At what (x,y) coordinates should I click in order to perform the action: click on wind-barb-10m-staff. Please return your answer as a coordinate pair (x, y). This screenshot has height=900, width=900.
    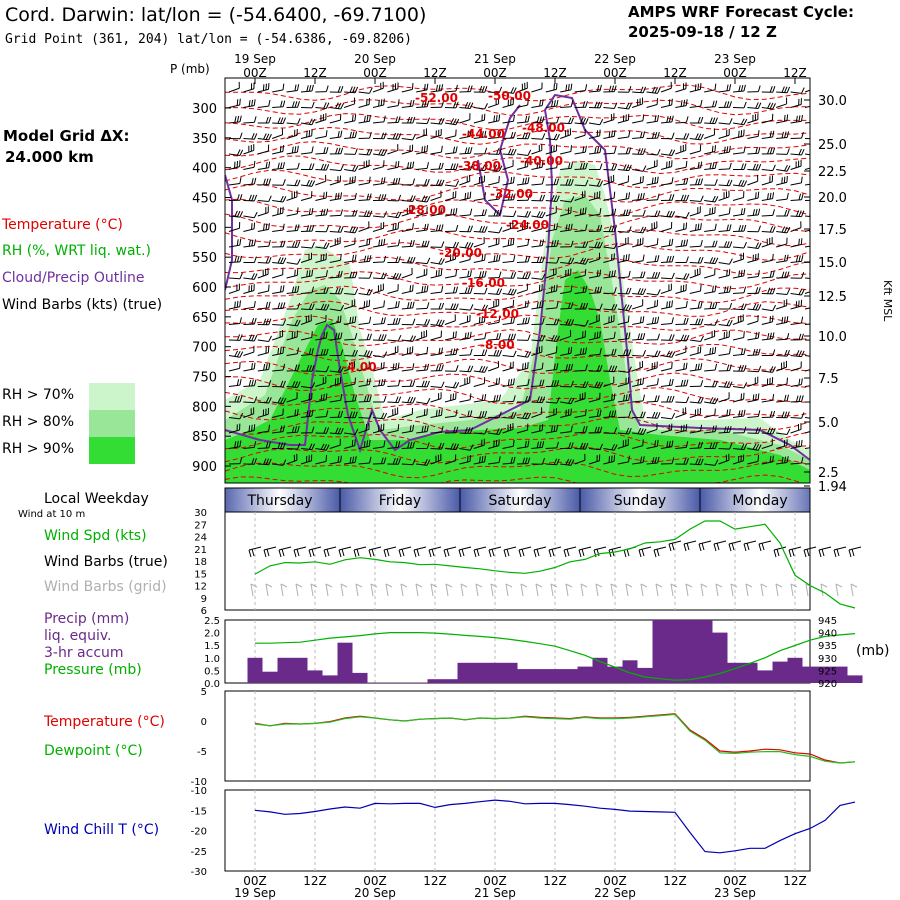
    Looking at the image, I should click on (300, 548).